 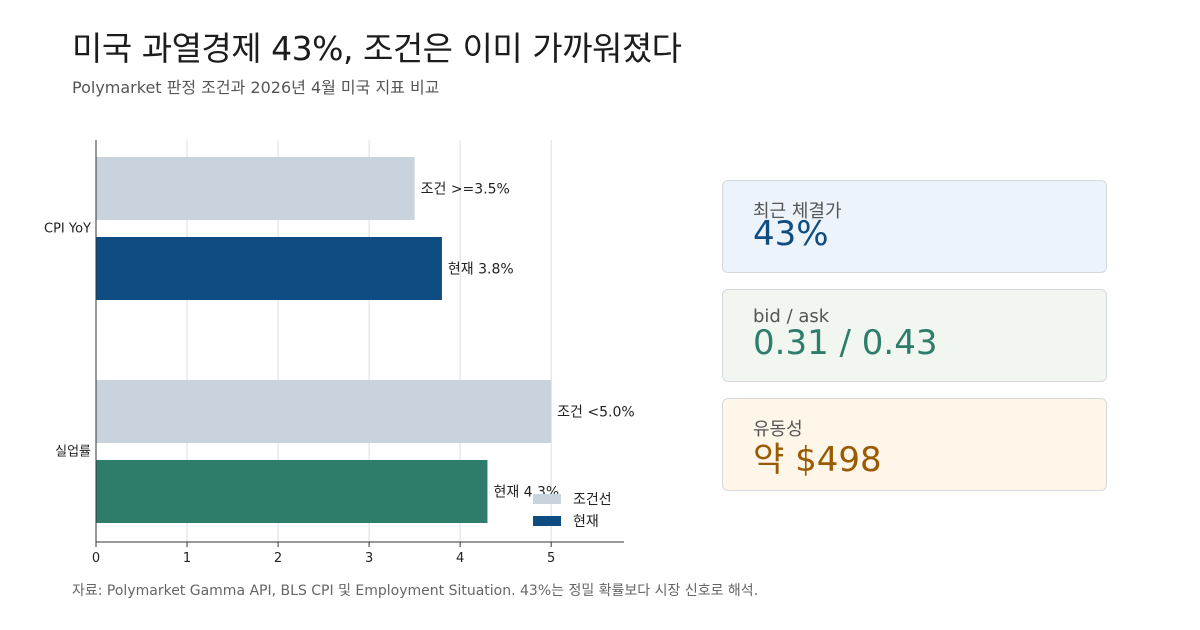 What do you see at coordinates (791, 234) in the screenshot?
I see `last-price-value: 43%` at bounding box center [791, 234].